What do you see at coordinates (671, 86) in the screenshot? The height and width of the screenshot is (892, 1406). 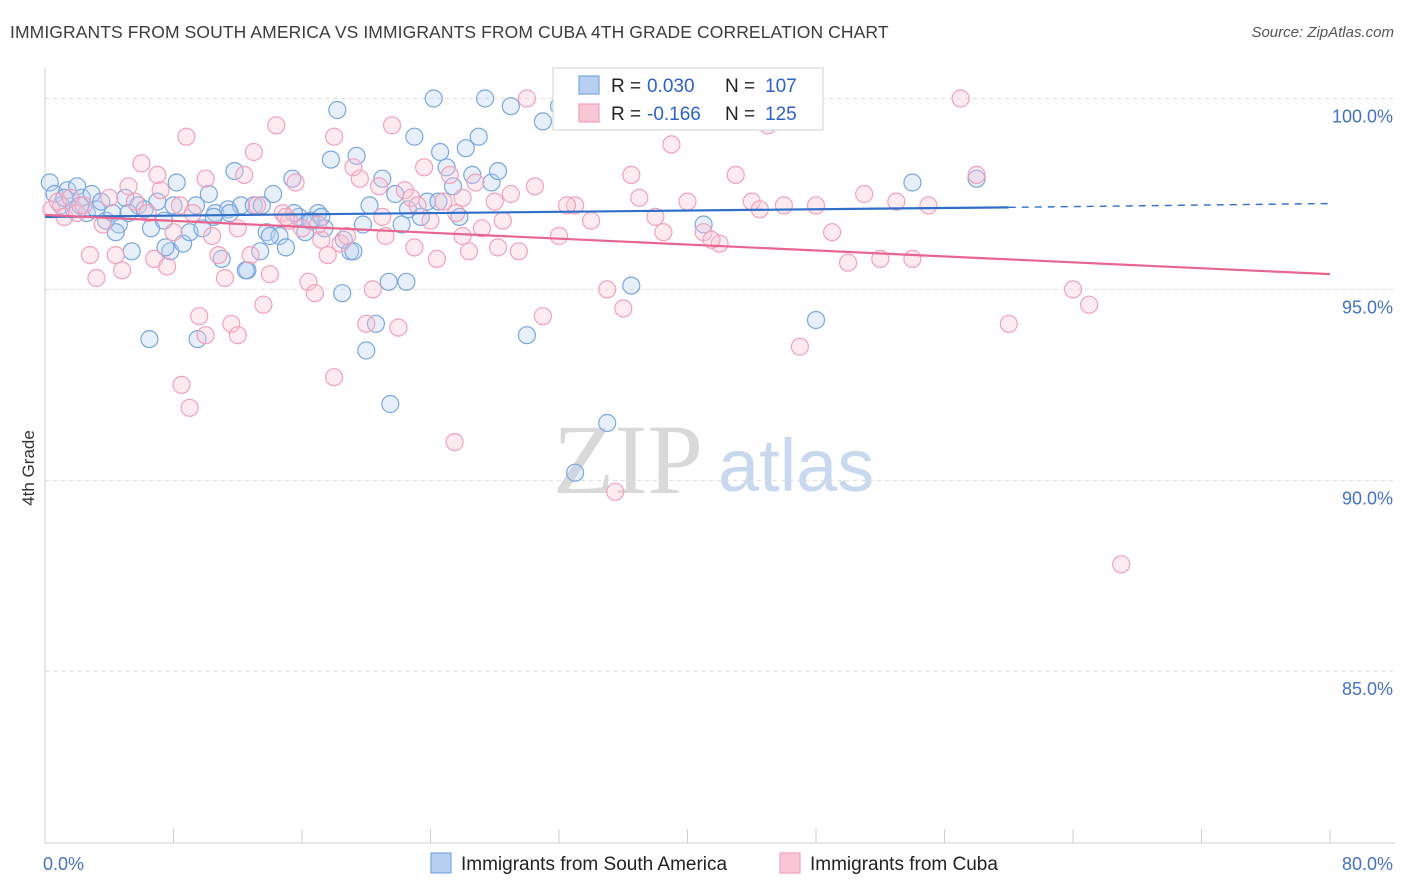 I see `legend-r-value-south-america: 0.030` at bounding box center [671, 86].